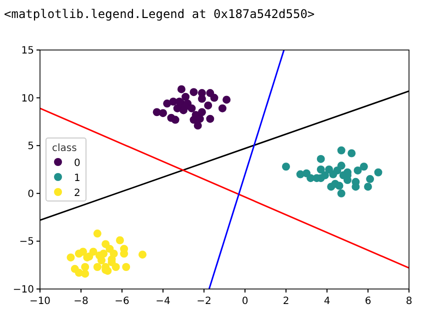 This screenshot has width=434, height=323. I want to click on legend-label: 0, so click(77, 163).